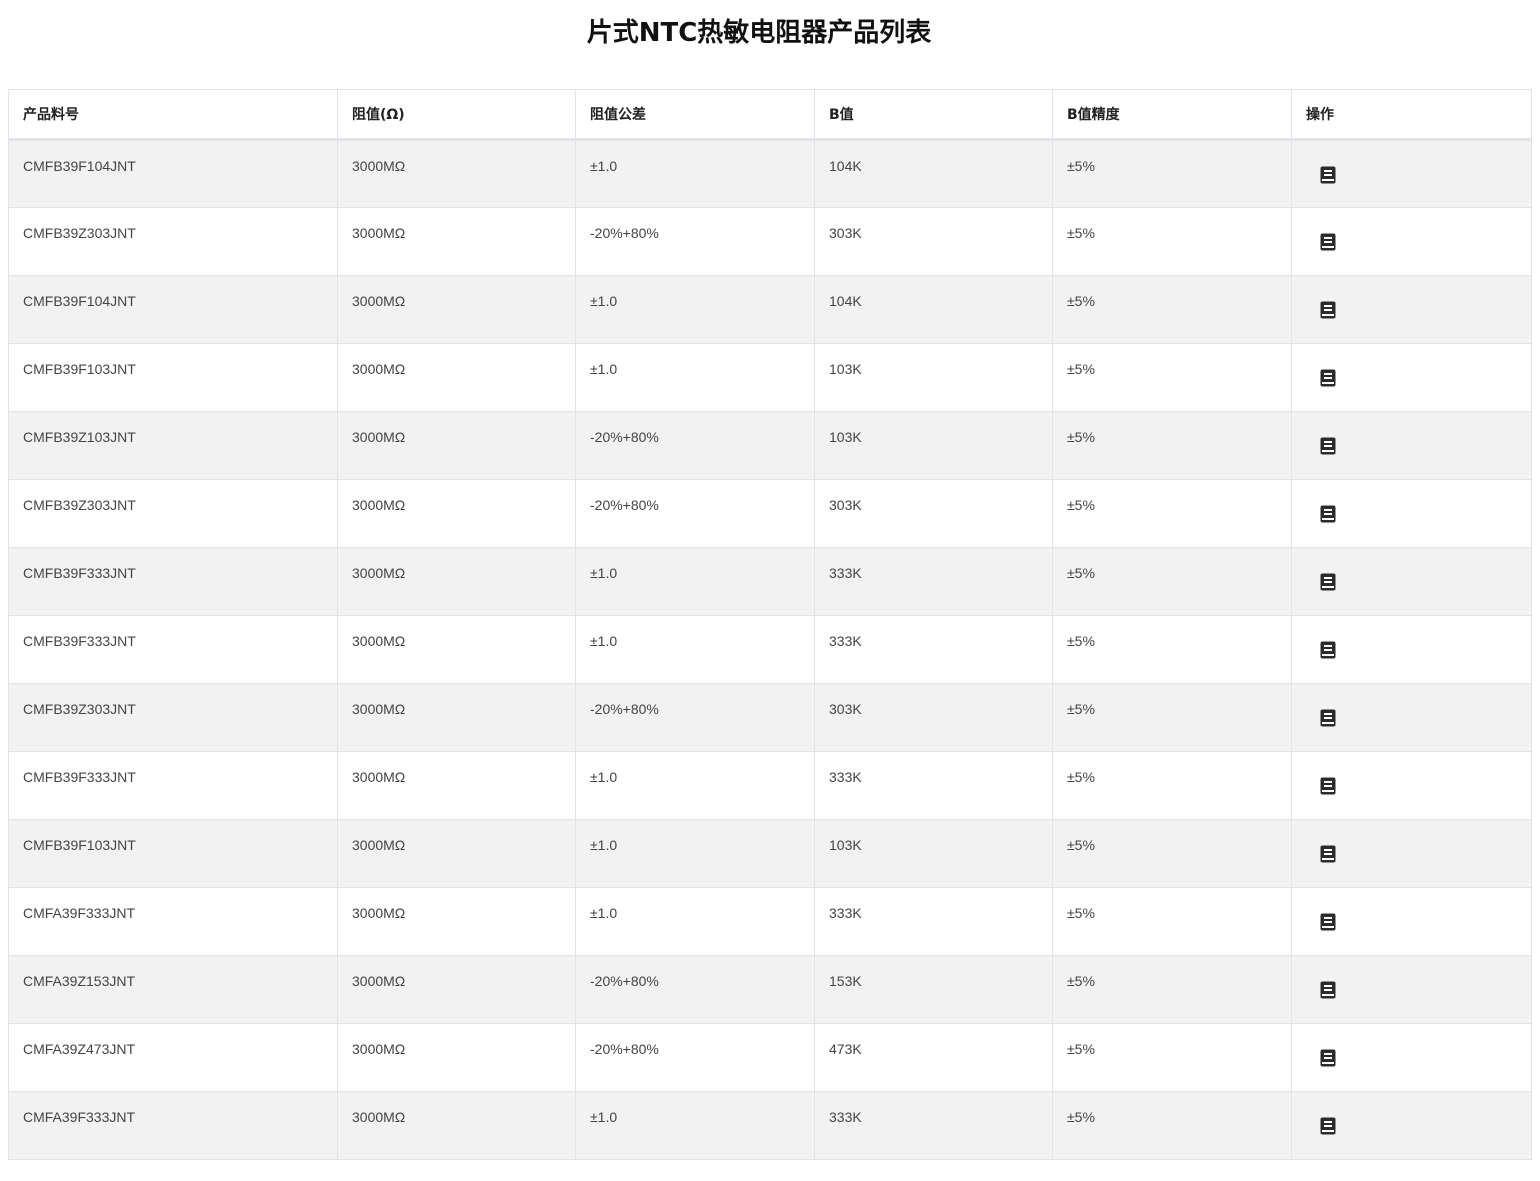  Describe the element at coordinates (173, 989) in the screenshot. I see `cell-part-number: CMFA39Z153JNT` at that location.